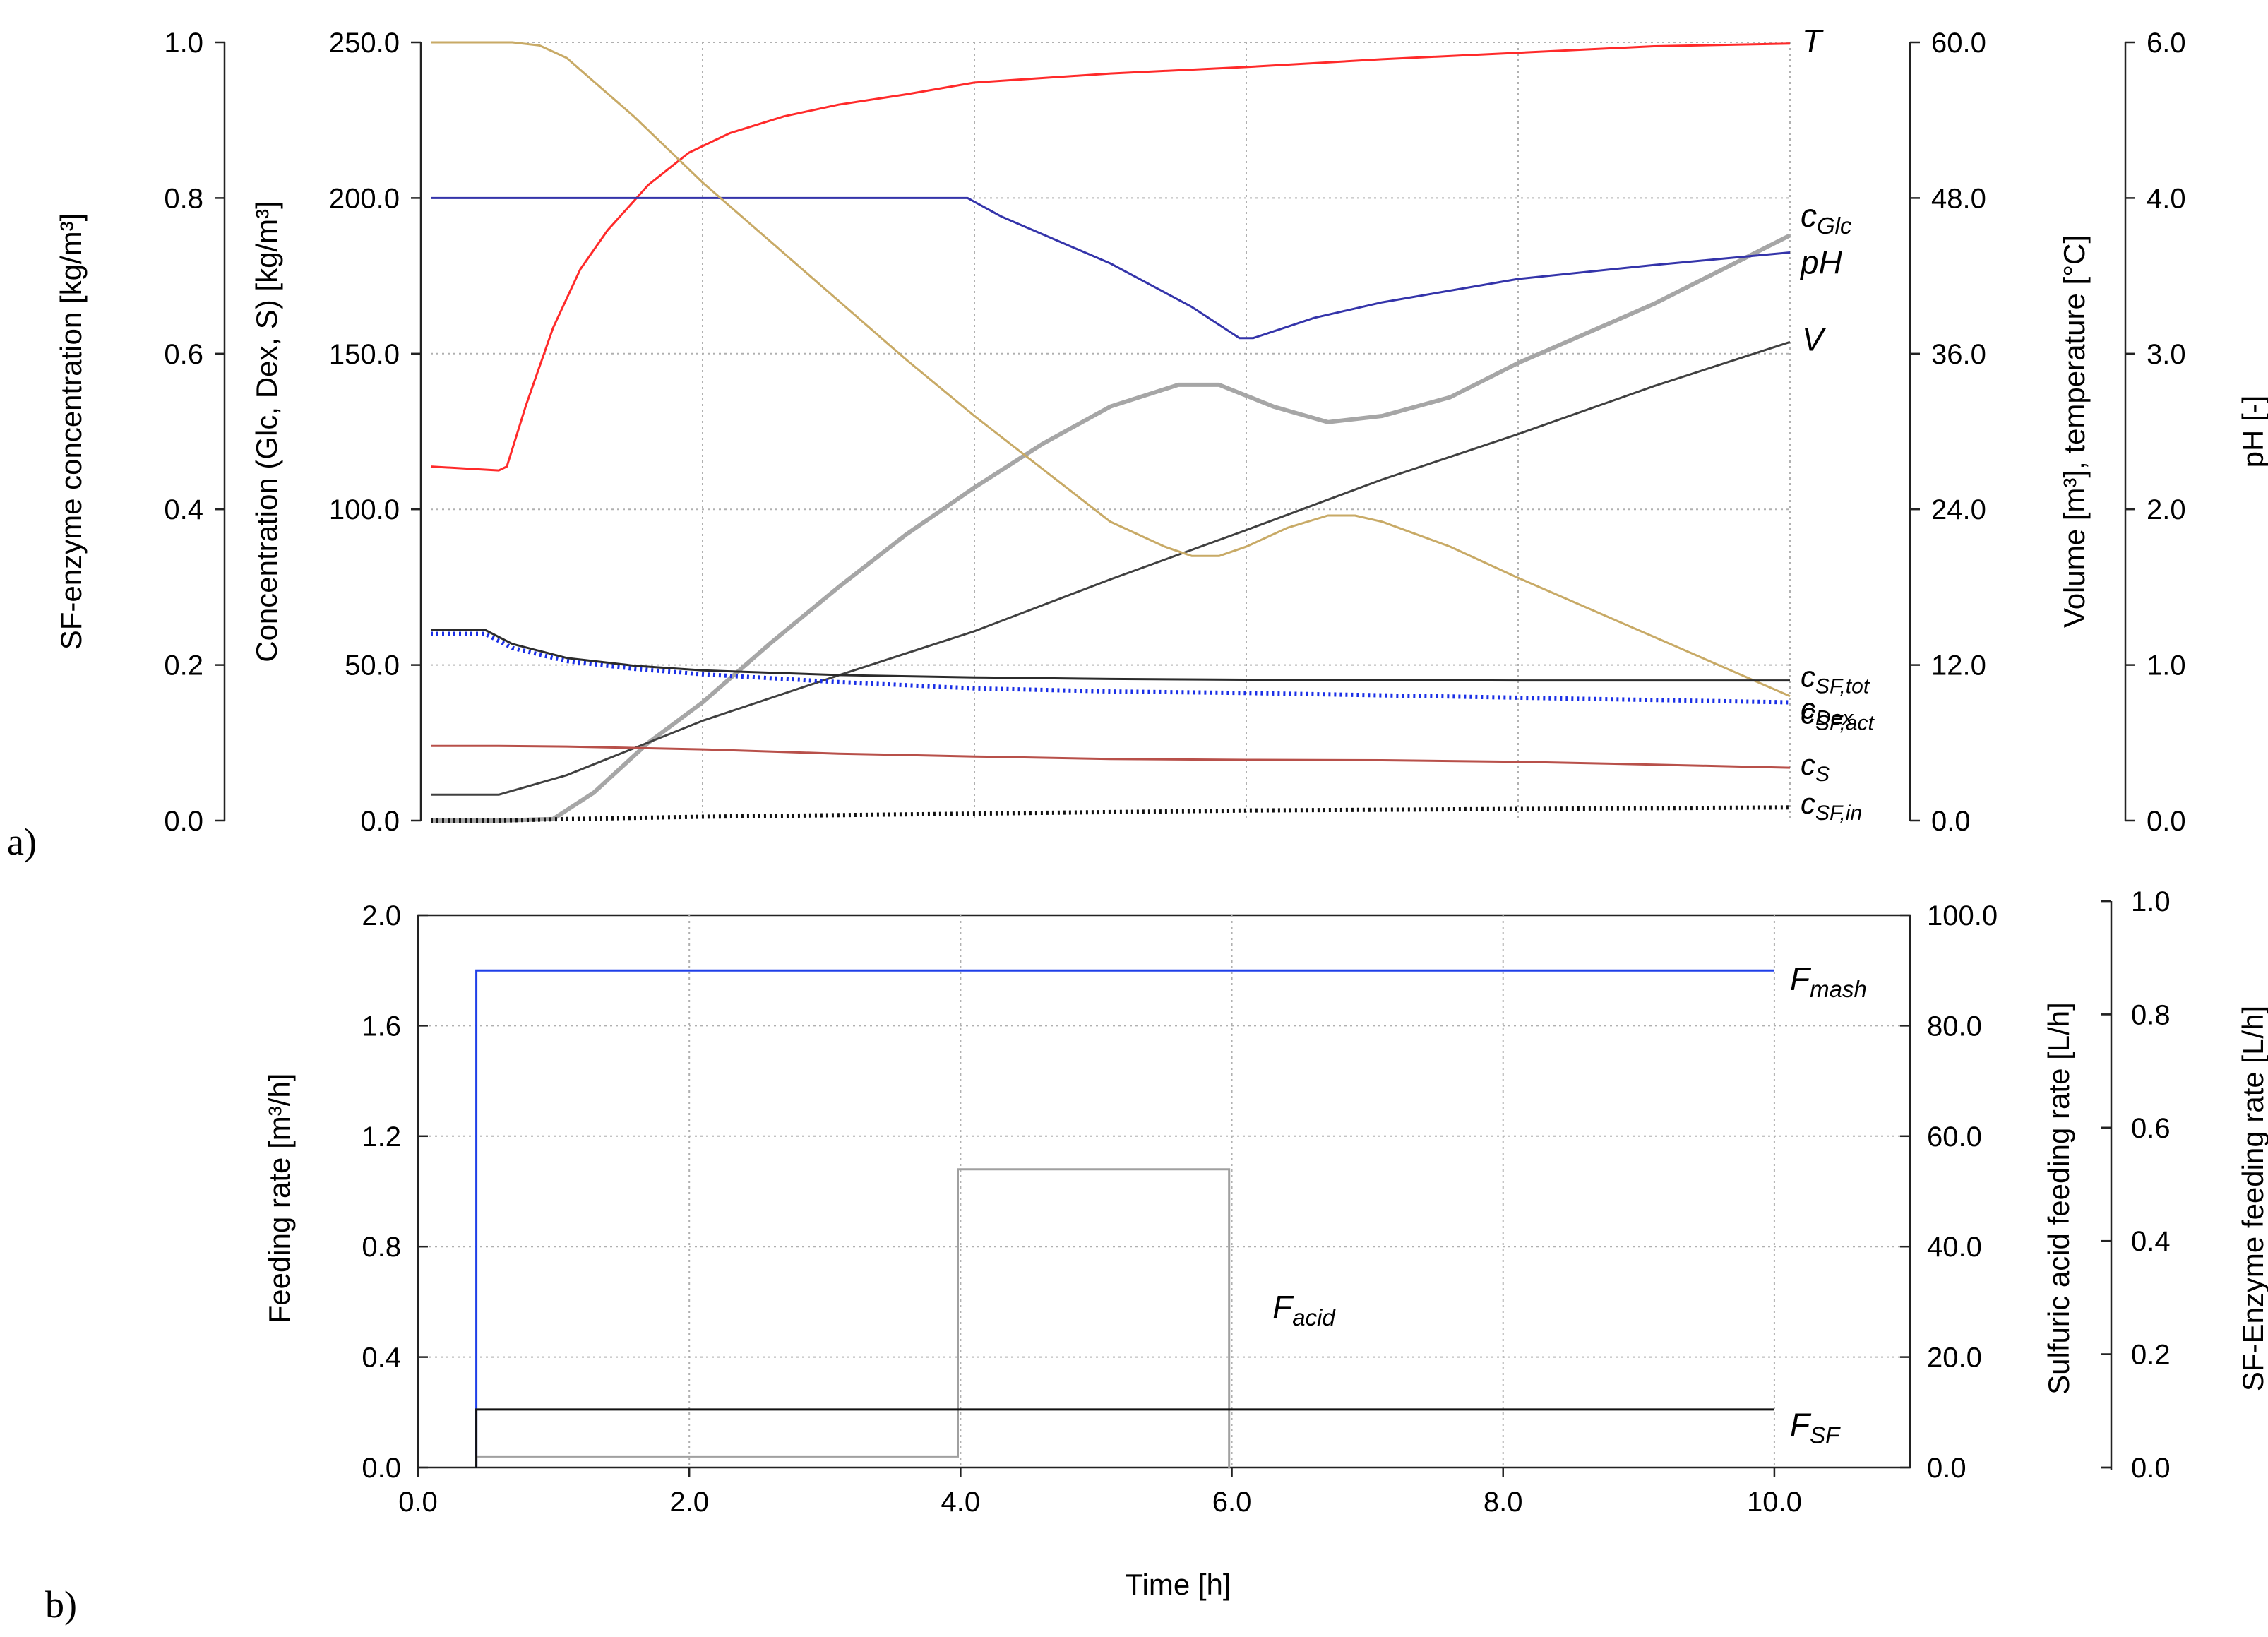  Describe the element at coordinates (2151, 901) in the screenshot. I see `sfrate-tick-label: 1.0` at that location.